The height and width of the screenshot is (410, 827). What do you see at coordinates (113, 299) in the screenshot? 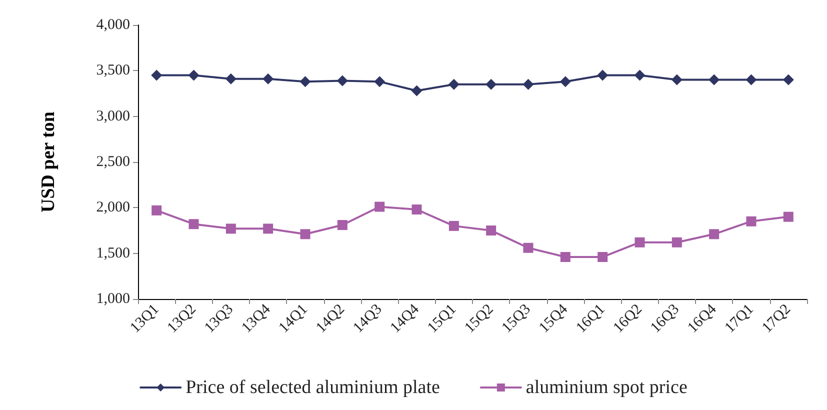
I see `y-tick-label: 1,000` at bounding box center [113, 299].